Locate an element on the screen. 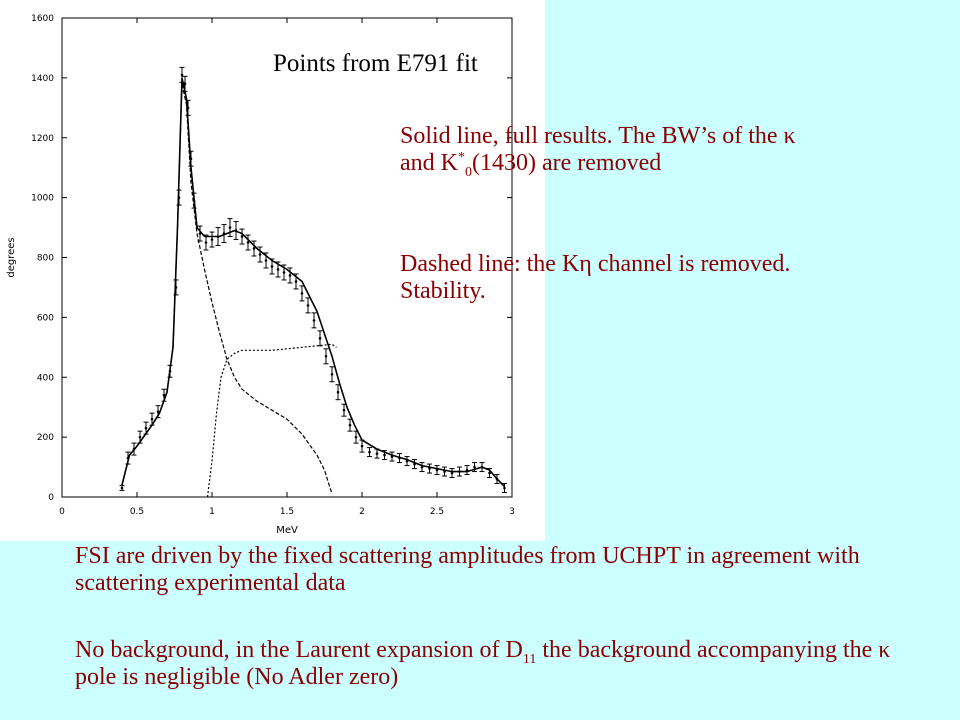 The image size is (960, 720). y-tick-label: 1200 is located at coordinates (42, 139).